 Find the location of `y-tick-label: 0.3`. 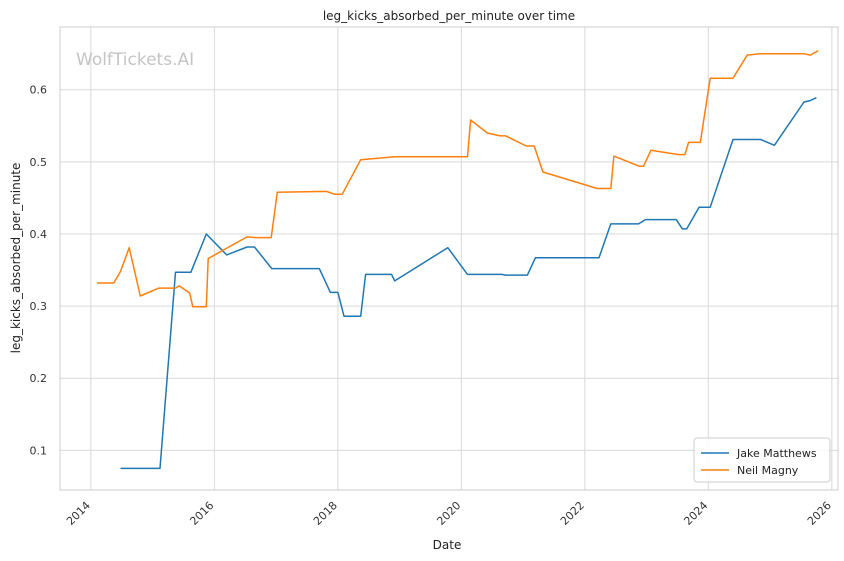

y-tick-label: 0.3 is located at coordinates (39, 306).